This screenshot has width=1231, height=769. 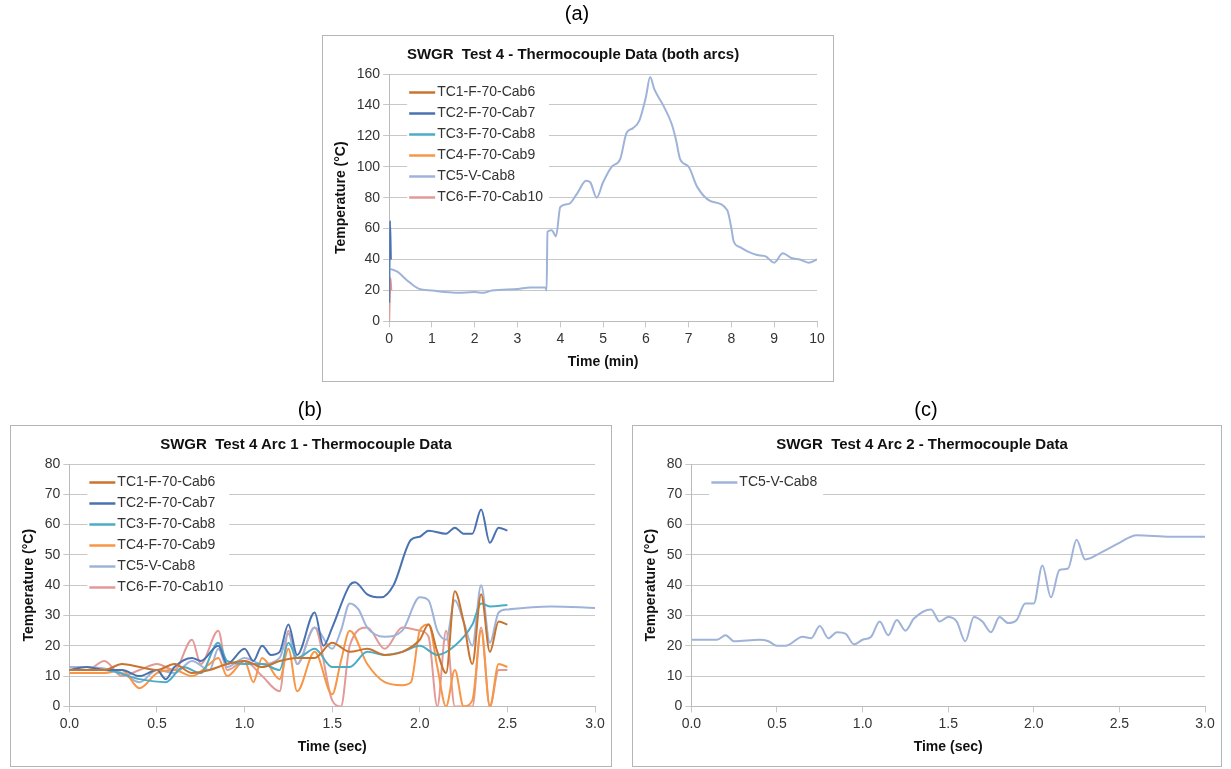 I want to click on y-tick-label: 120, so click(x=368, y=134).